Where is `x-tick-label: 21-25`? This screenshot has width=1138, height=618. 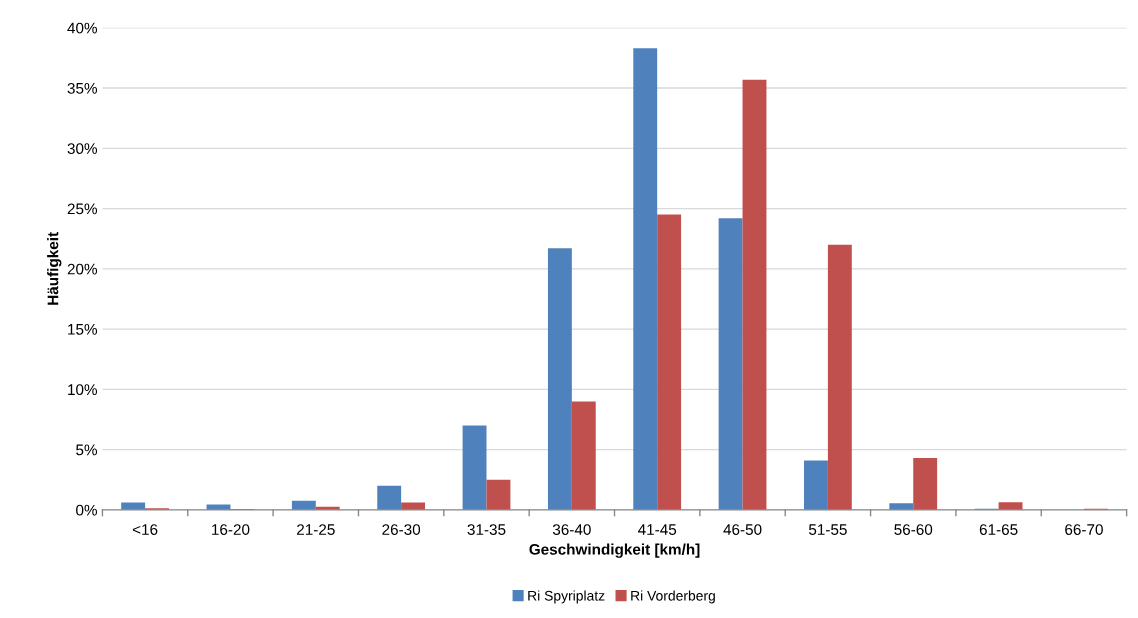
x-tick-label: 21-25 is located at coordinates (316, 529).